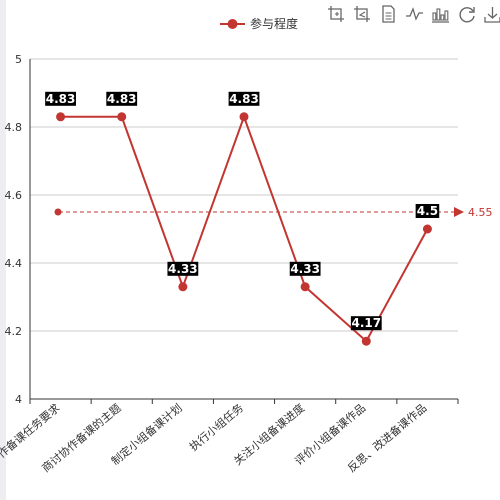 This screenshot has width=500, height=500. Describe the element at coordinates (14, 127) in the screenshot. I see `y-tick-label: 4.8` at that location.